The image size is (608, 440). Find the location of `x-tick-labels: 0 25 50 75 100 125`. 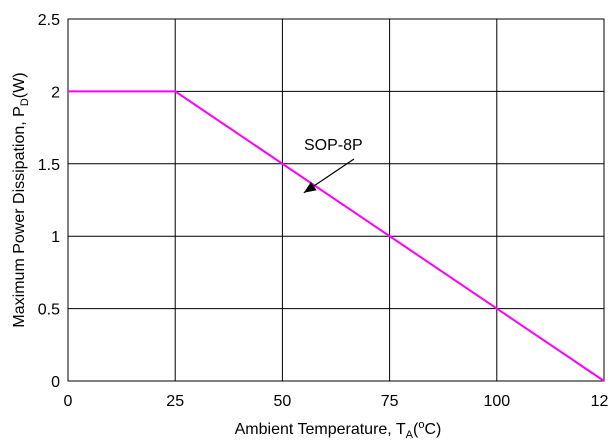

x-tick-labels: 0 25 50 75 100 125 is located at coordinates (336, 401).